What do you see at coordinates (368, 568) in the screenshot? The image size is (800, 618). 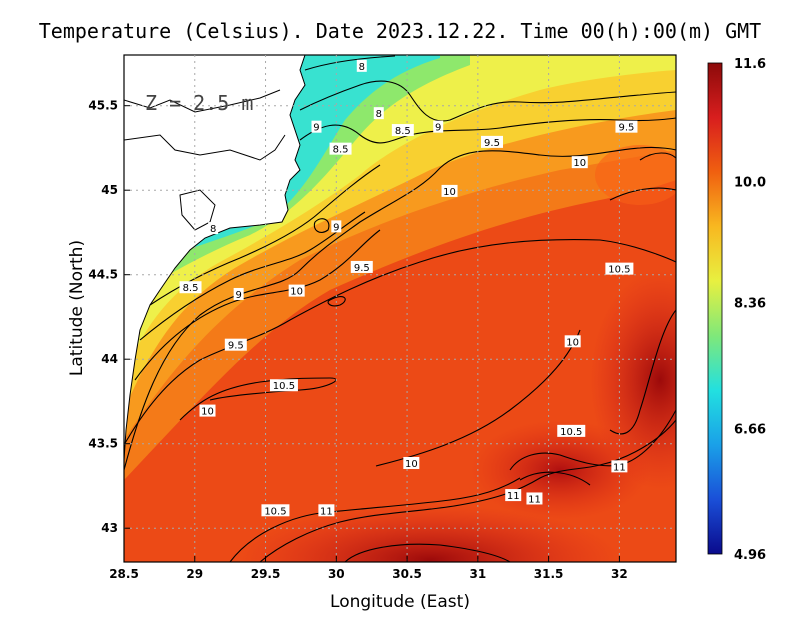 I see `x-axis-ticks: 28.5 29 29.5 30 30.5 31 31.5 32` at bounding box center [368, 568].